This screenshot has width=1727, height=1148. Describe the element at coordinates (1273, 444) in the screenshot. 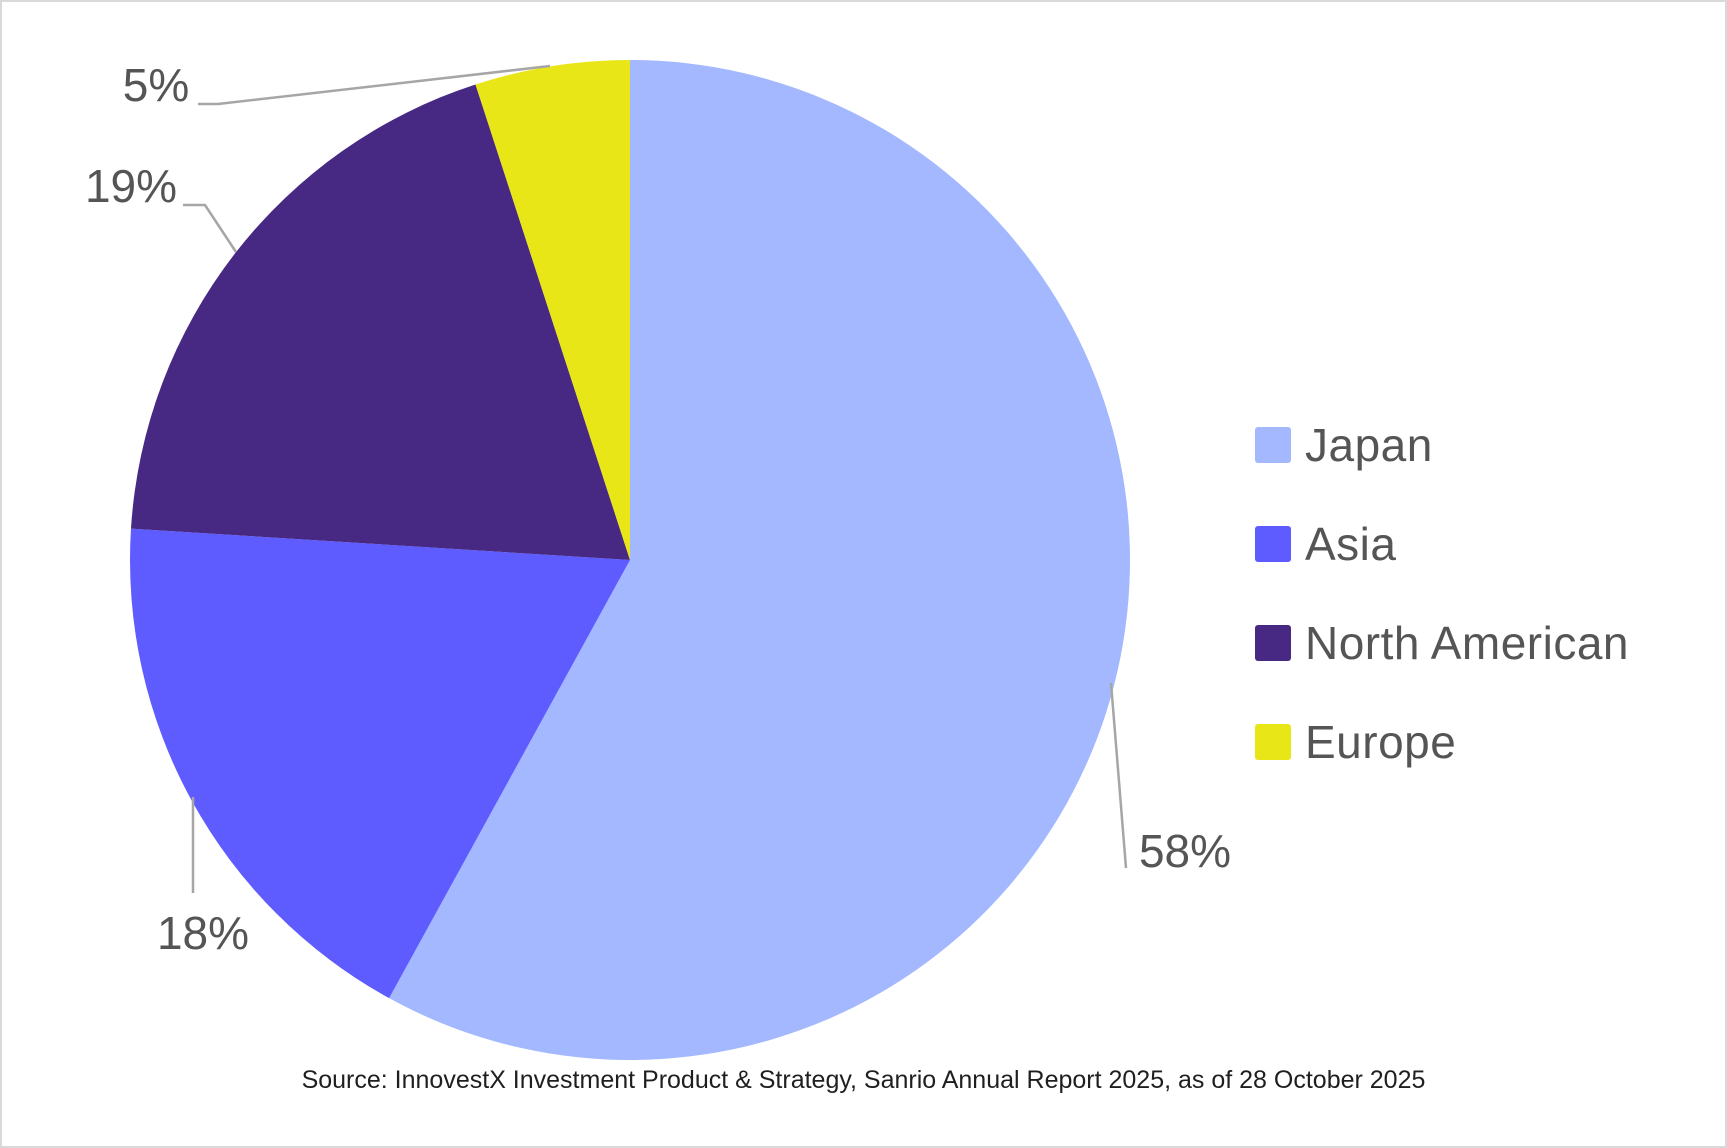

I see `legend-swatch-japan` at that location.